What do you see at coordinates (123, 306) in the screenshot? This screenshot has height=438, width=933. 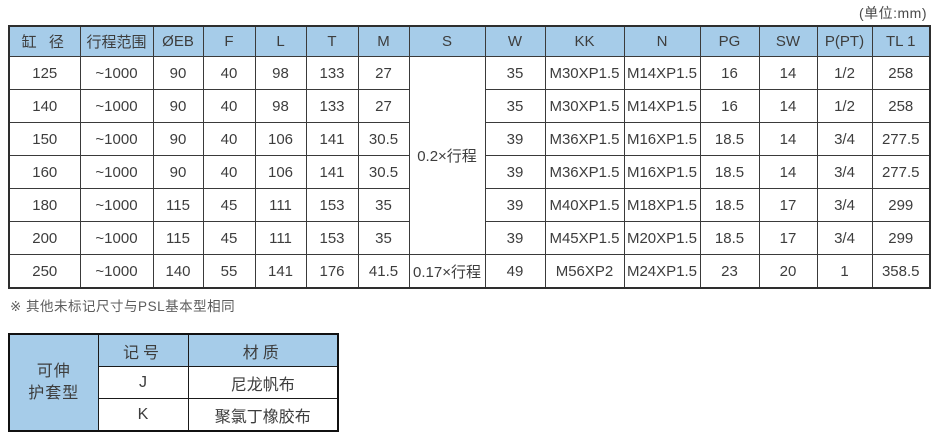 I see `footnote: ※ 其他未标记尺寸与PSL基本型相同` at bounding box center [123, 306].